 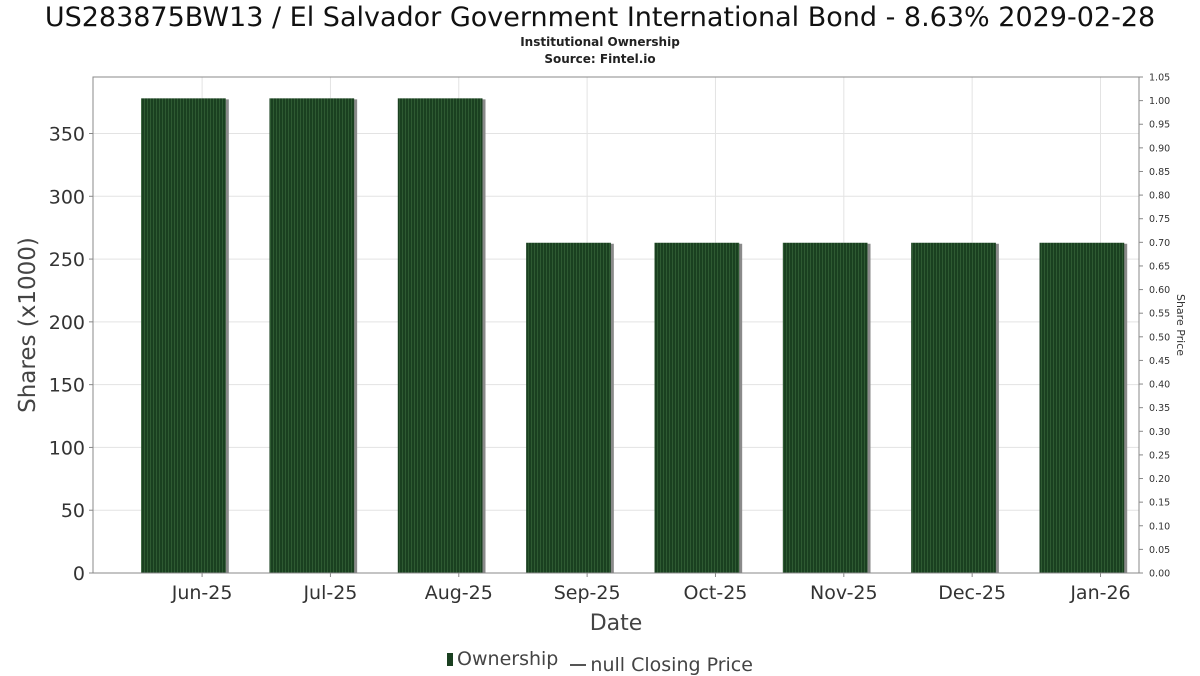 I want to click on y2-tick-label: 0.20, so click(x=1159, y=479).